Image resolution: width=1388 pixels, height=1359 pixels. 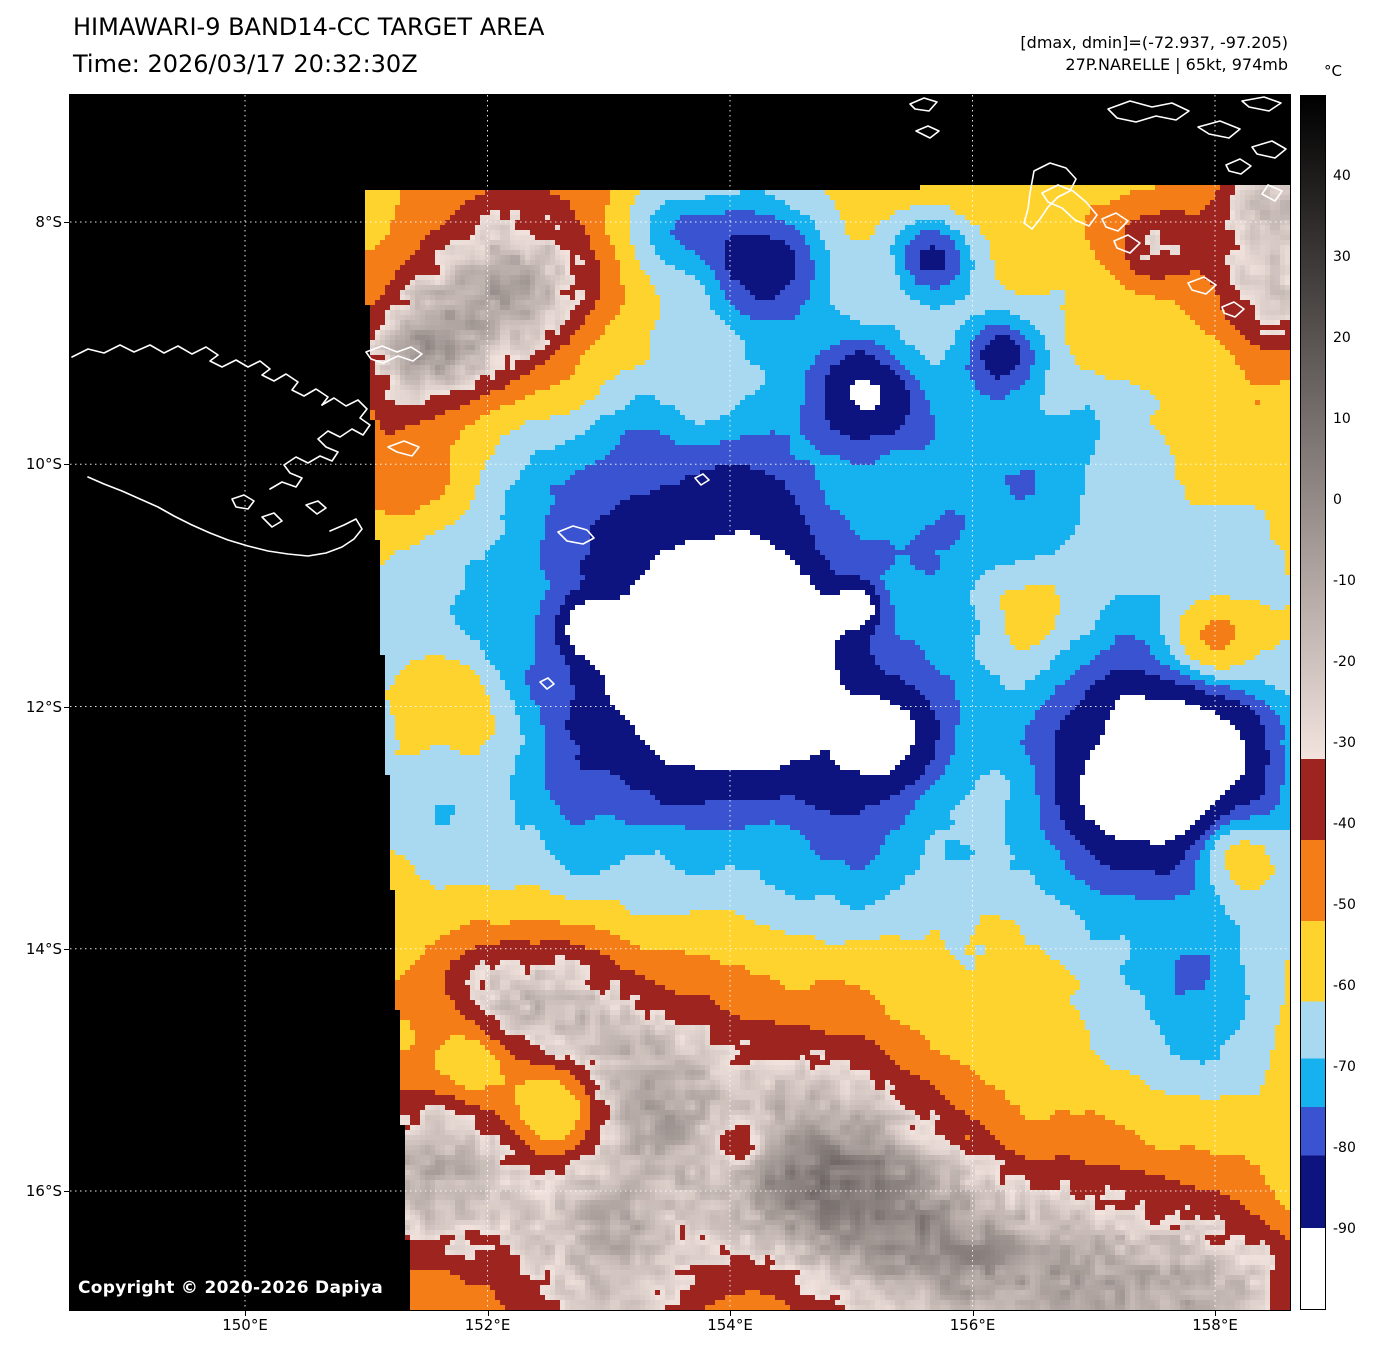 What do you see at coordinates (43, 464) in the screenshot?
I see `lat-axis-label: 10°S` at bounding box center [43, 464].